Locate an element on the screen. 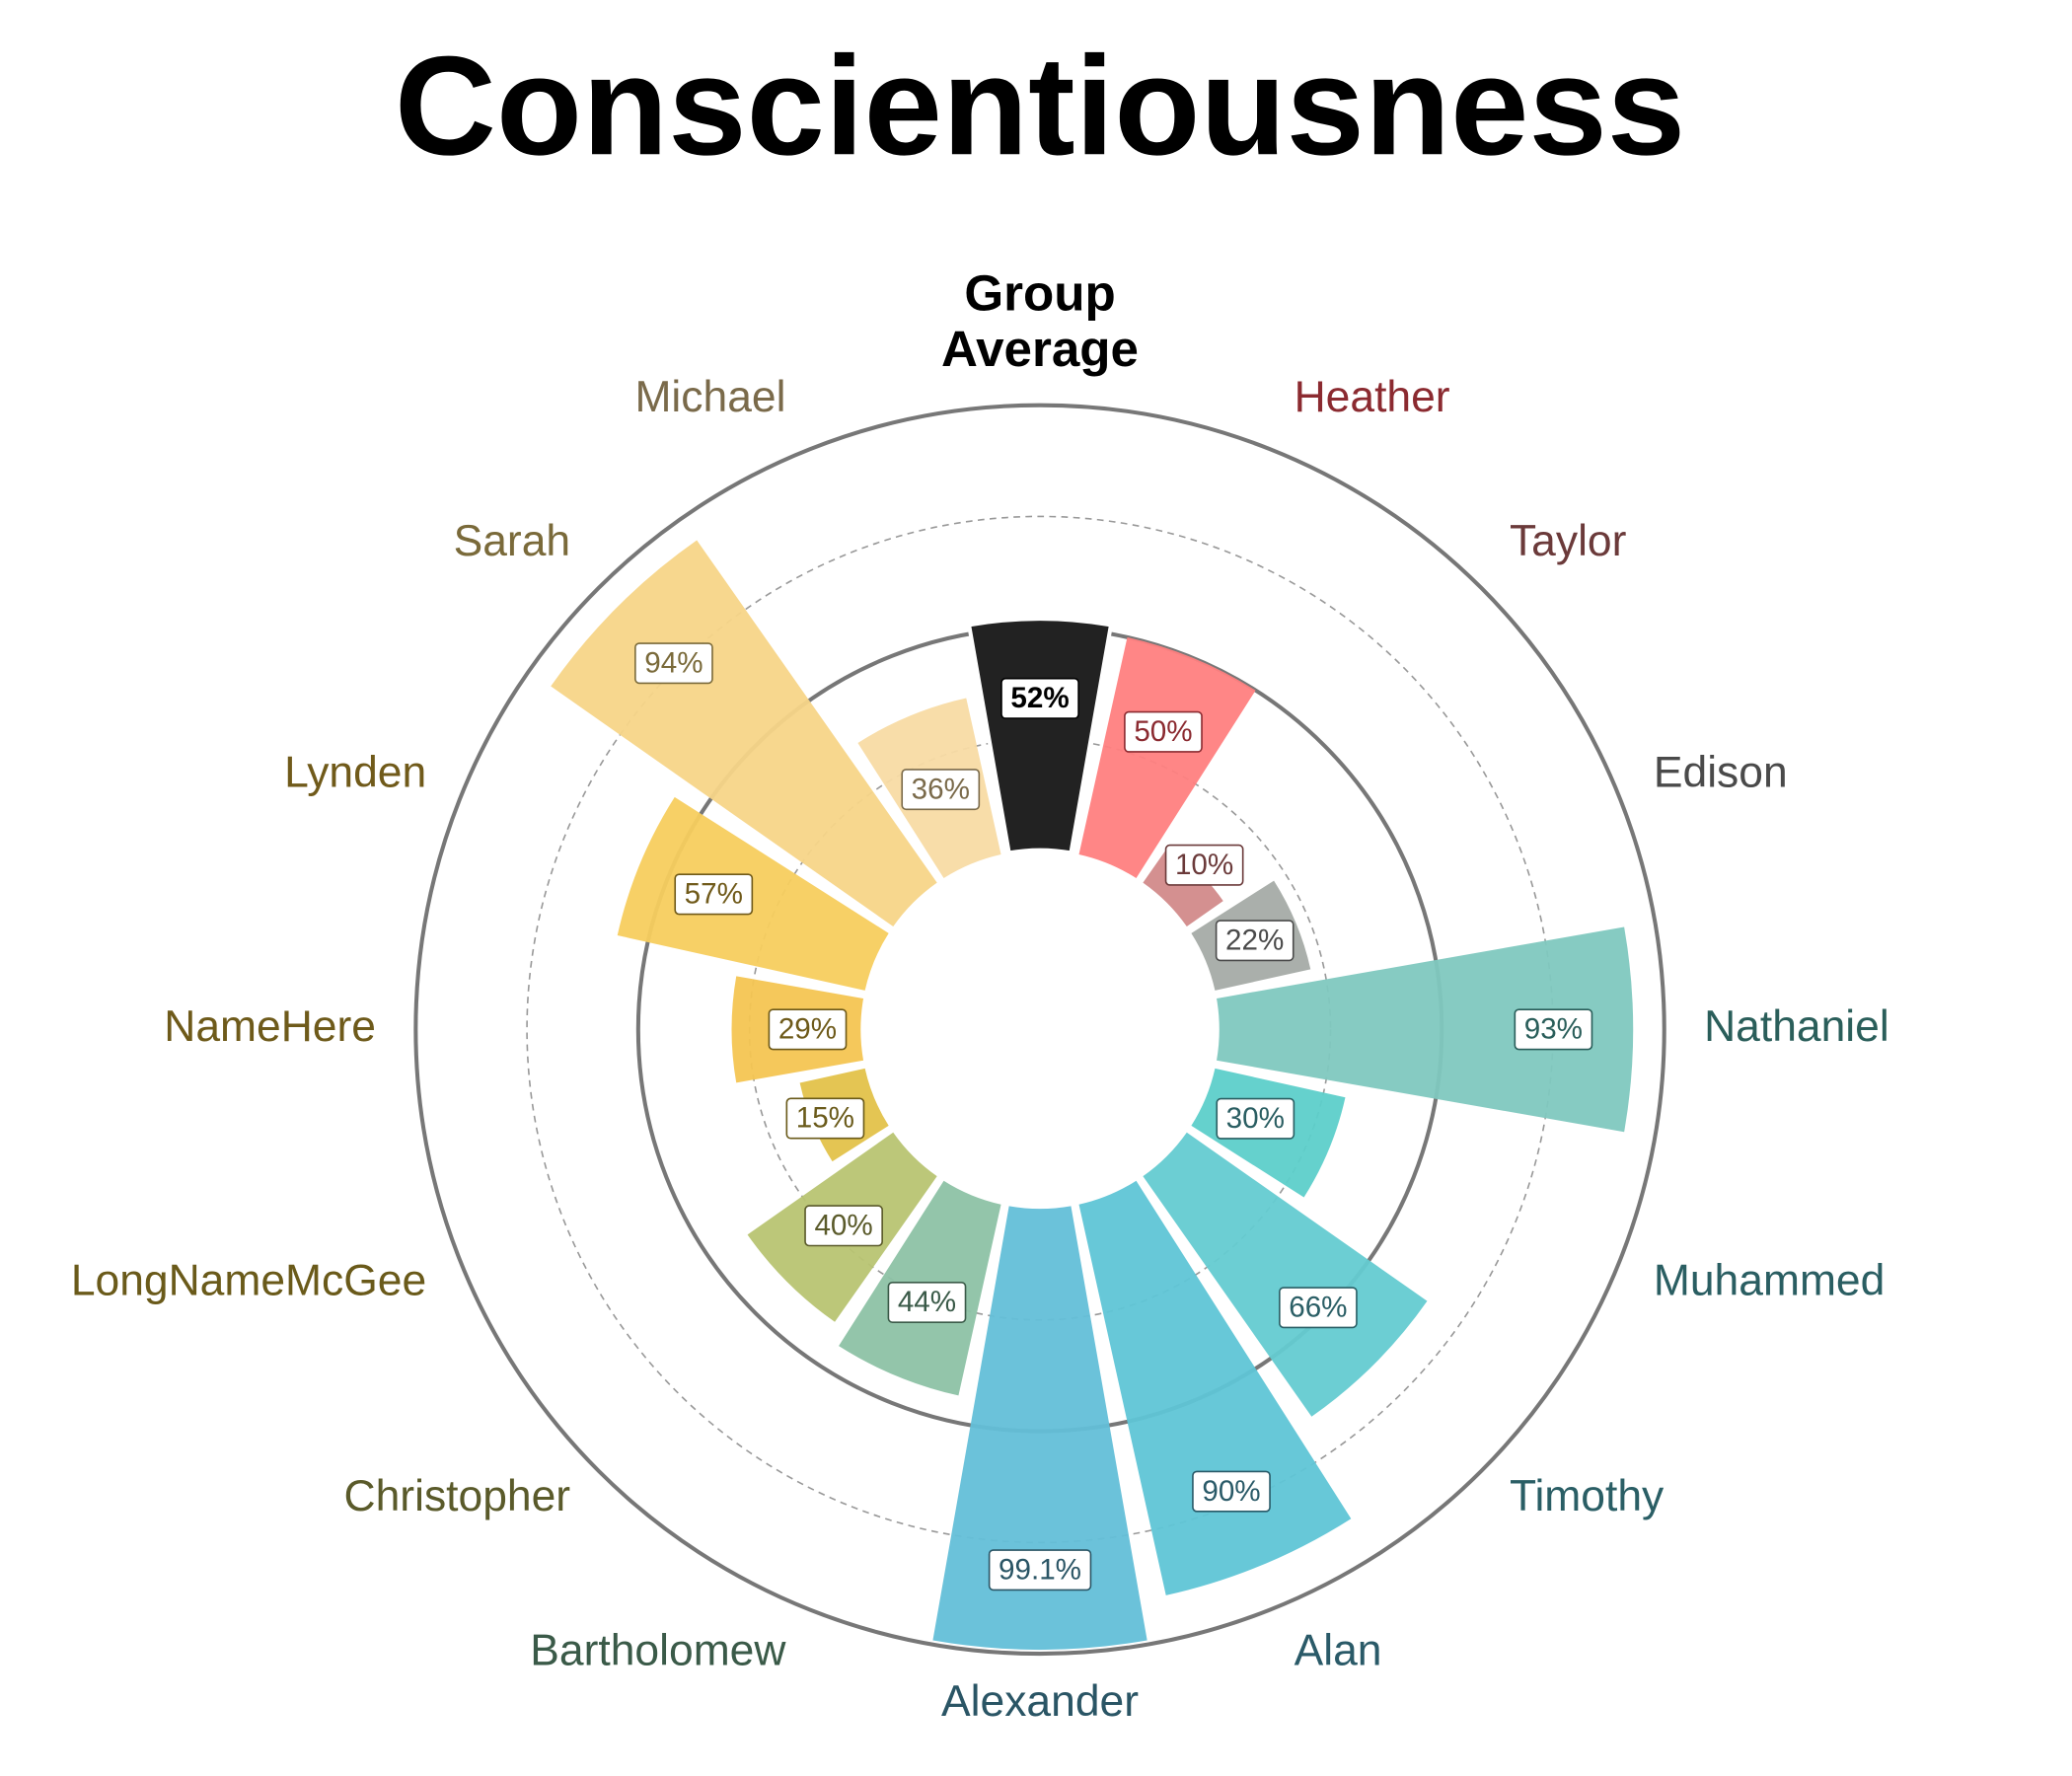  value-label-text: 50% is located at coordinates (1163, 732).